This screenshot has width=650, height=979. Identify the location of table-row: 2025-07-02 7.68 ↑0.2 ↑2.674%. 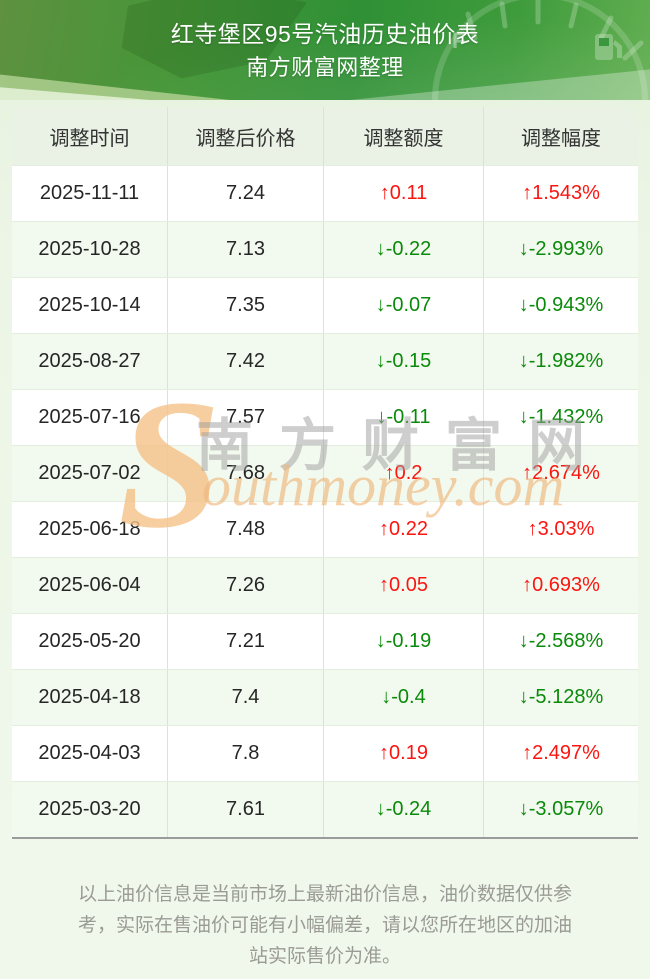
(325, 473).